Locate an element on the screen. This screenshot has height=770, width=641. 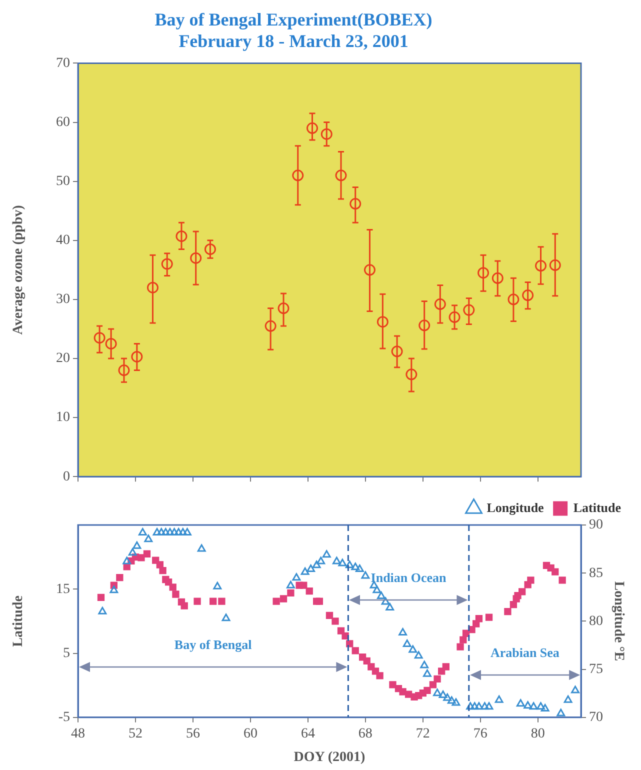
y2-tick-label: 90 is located at coordinates (596, 525).